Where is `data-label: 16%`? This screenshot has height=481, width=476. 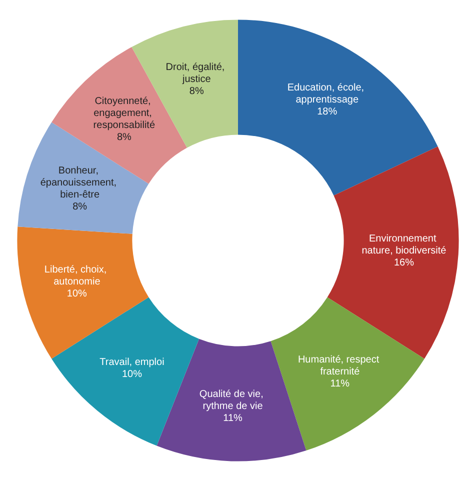
data-label: 16% is located at coordinates (404, 262).